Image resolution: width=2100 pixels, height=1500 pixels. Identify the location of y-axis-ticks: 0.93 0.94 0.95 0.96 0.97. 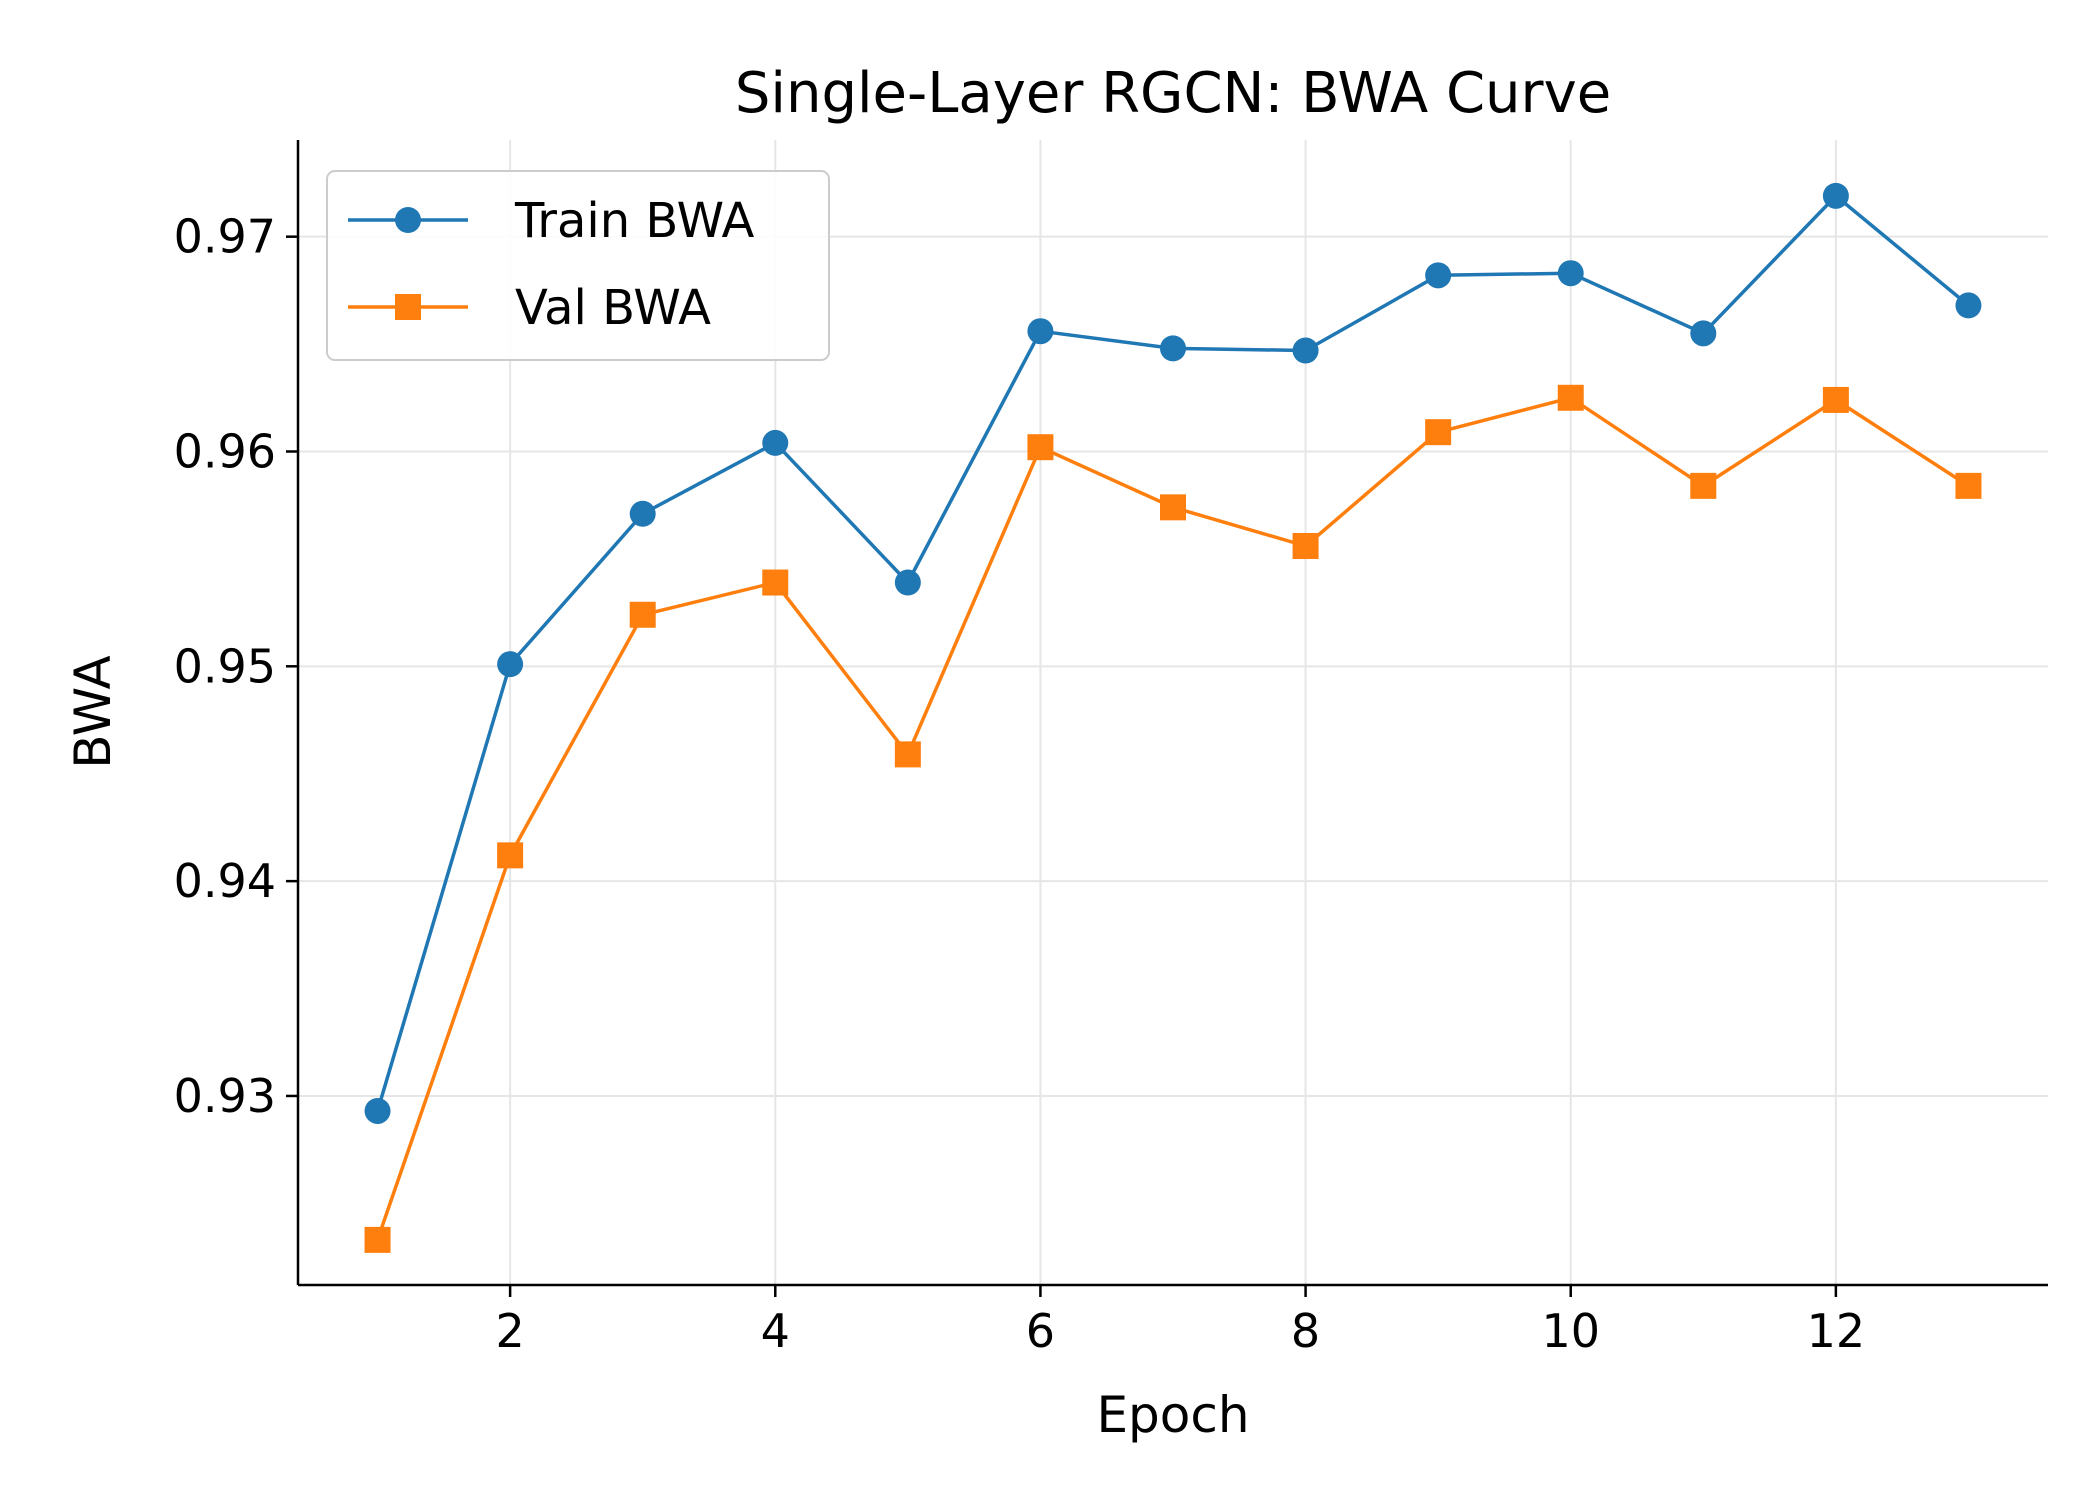
(236, 666).